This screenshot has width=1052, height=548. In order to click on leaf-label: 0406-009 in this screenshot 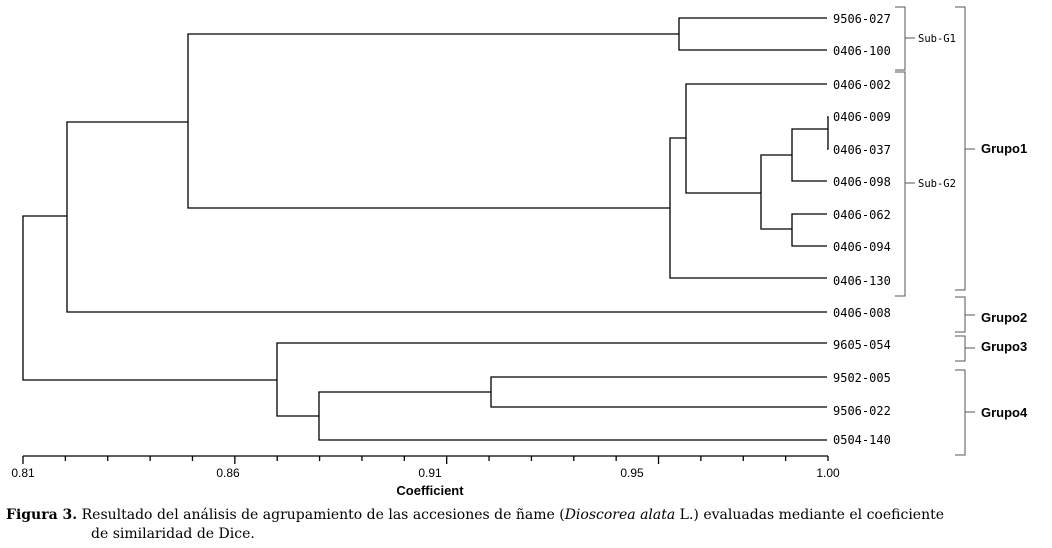, I will do `click(862, 117)`.